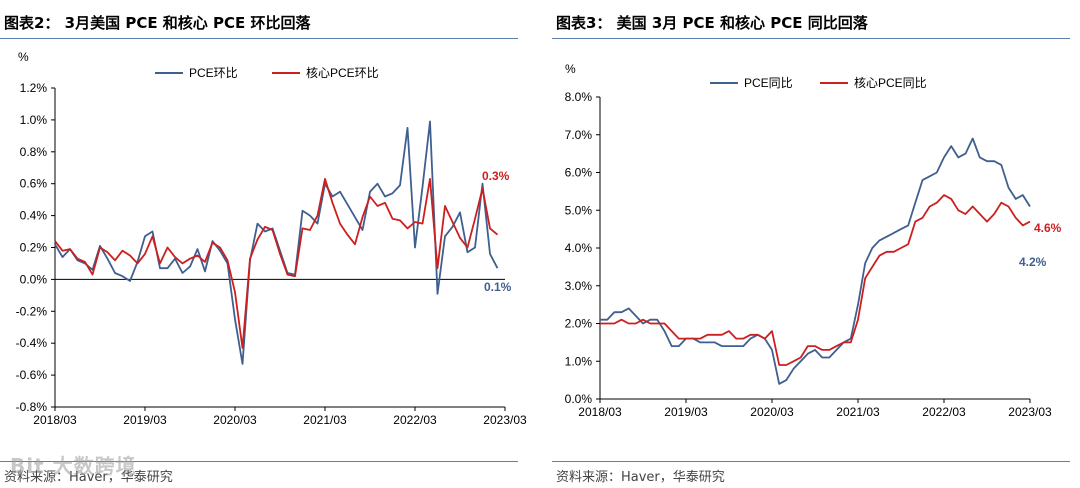 The image size is (1080, 488). Describe the element at coordinates (496, 176) in the screenshot. I see `end-value-label-core: 0.3%` at that location.